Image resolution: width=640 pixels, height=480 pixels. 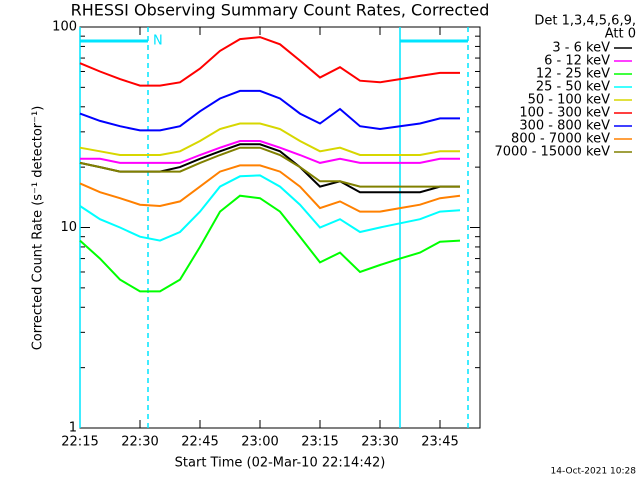 What do you see at coordinates (158, 41) in the screenshot?
I see `interval-label: N` at bounding box center [158, 41].